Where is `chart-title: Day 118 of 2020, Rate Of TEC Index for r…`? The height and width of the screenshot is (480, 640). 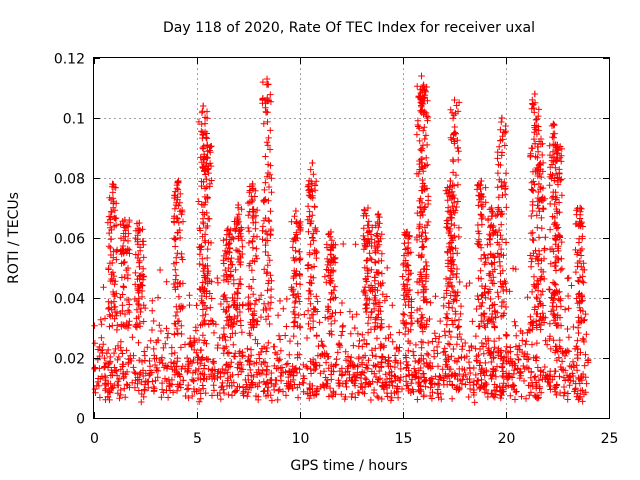
chart-title: Day 118 of 2020, Rate Of TEC Index for r… is located at coordinates (349, 28).